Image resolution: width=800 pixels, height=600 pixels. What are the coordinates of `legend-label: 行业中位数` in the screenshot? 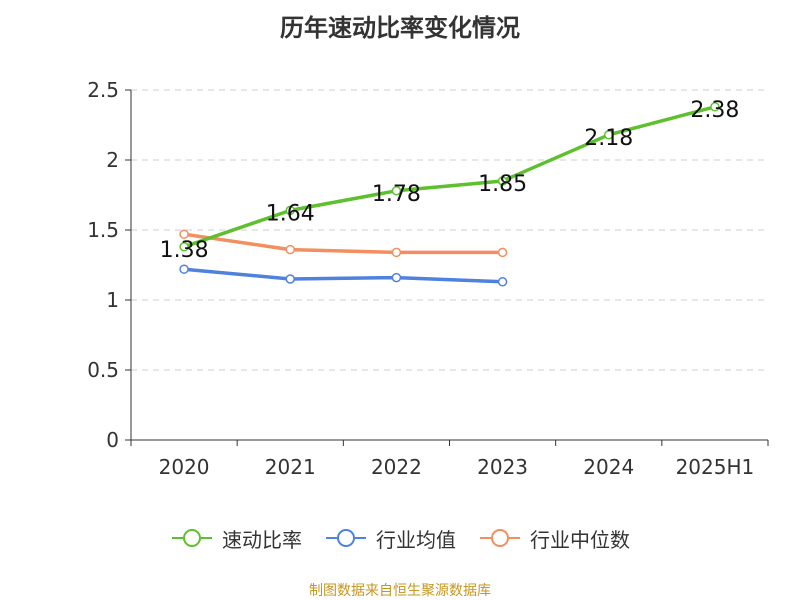 It's located at (580, 539).